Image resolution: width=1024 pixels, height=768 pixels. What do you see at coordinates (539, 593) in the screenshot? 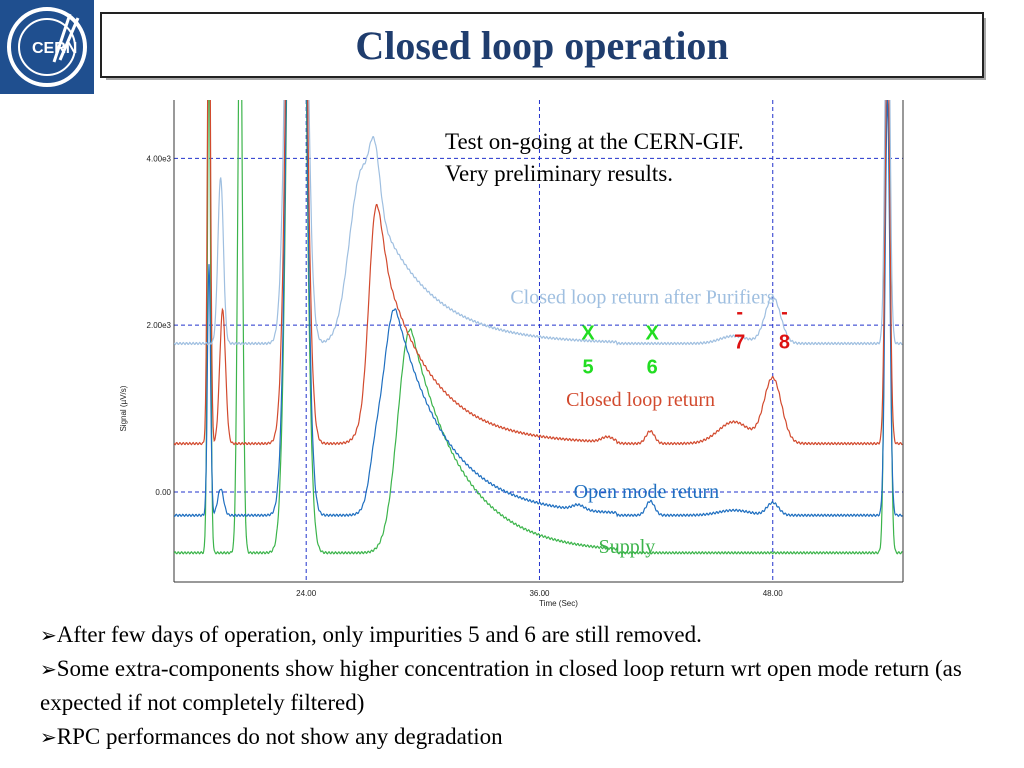
I see `x-tick-label: 36.00` at bounding box center [539, 593].